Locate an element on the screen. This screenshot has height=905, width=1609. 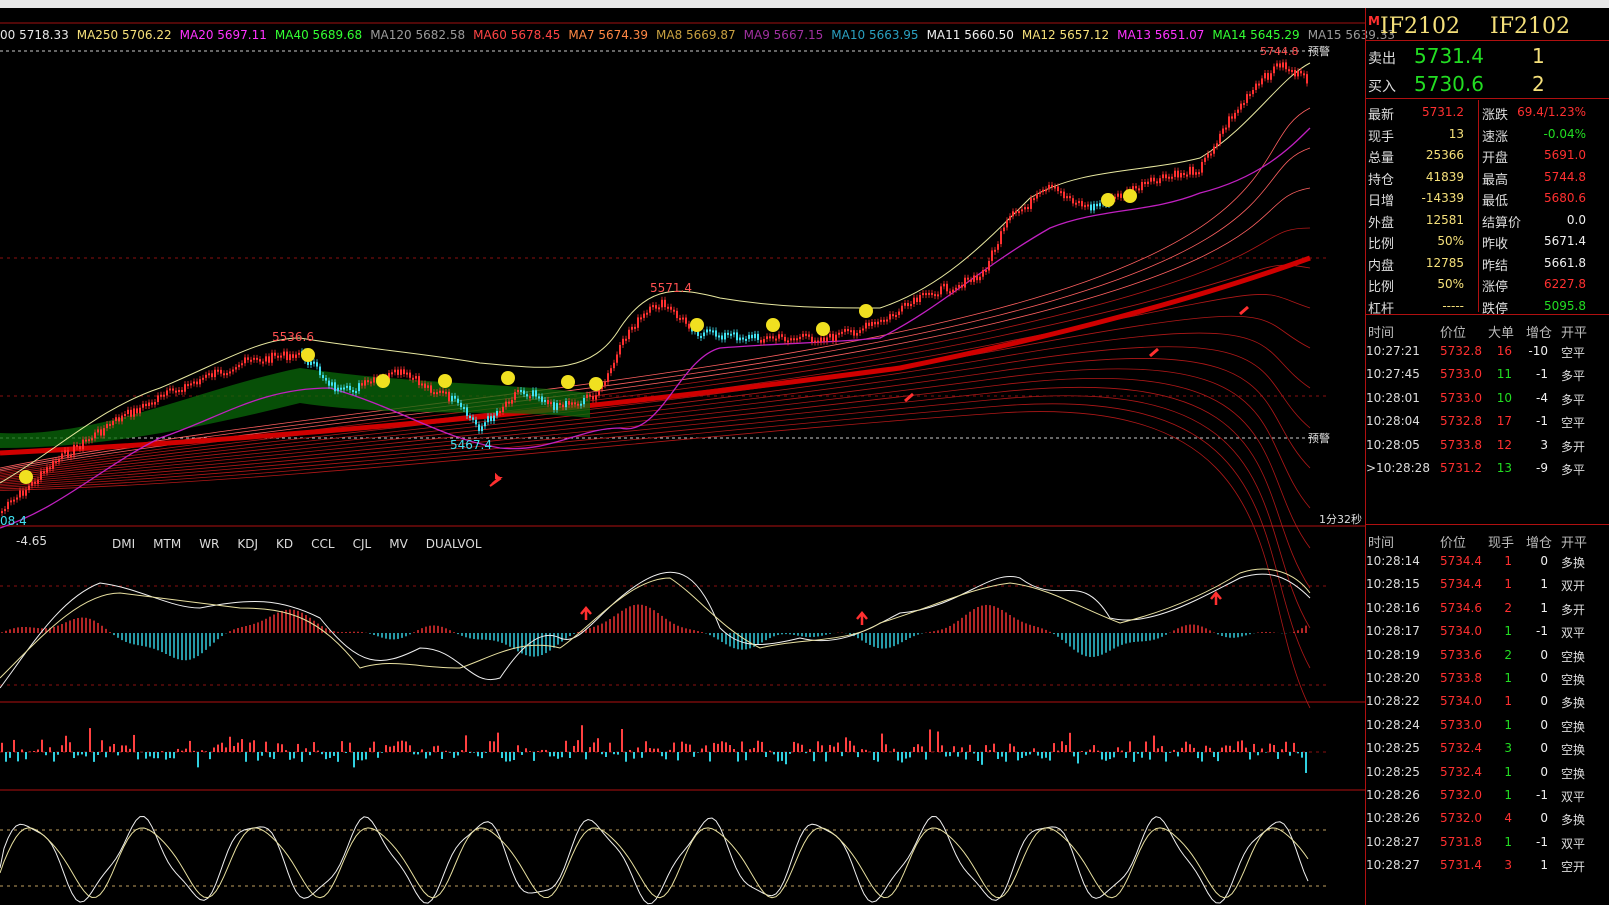
stat-label: 外盘 is located at coordinates (1381, 223).